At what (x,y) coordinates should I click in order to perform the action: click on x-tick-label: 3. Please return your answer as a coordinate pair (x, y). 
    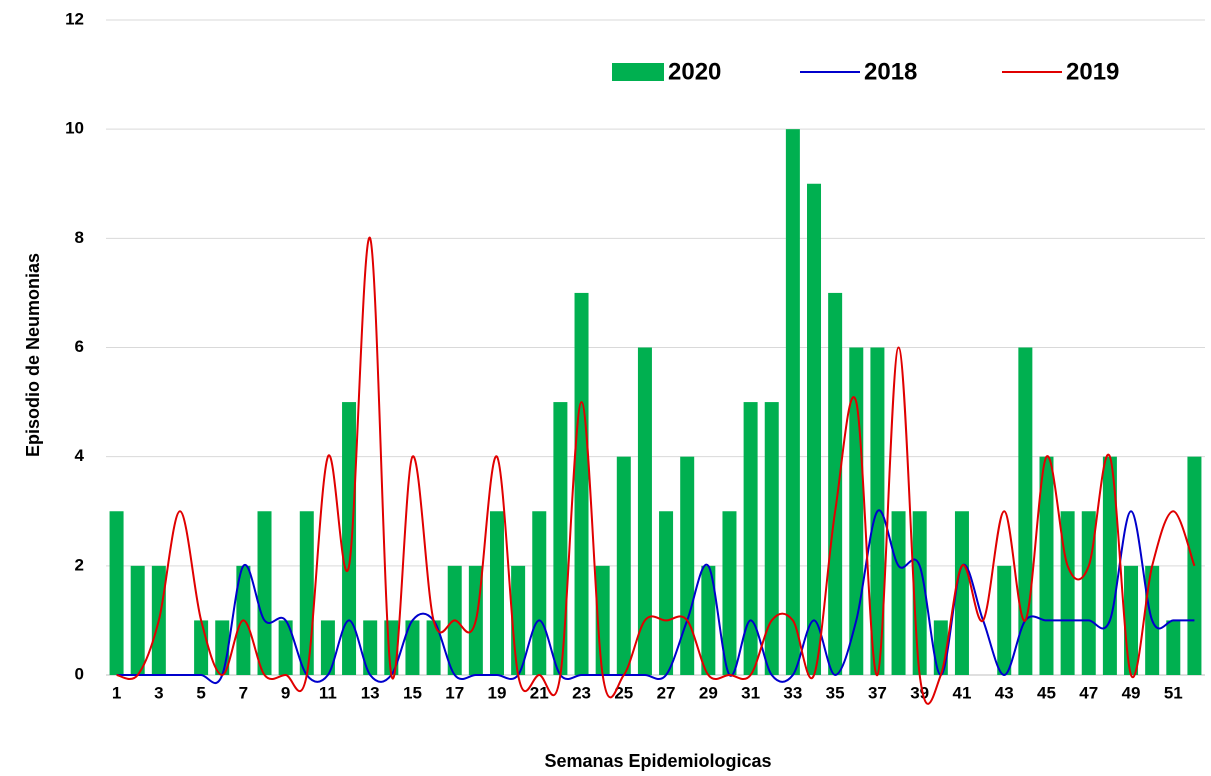
    Looking at the image, I should click on (158, 692).